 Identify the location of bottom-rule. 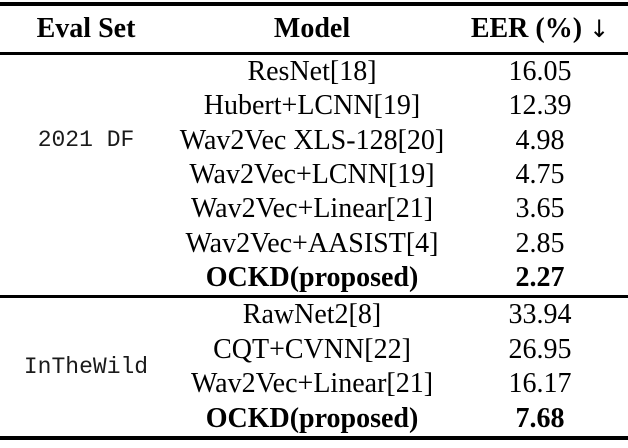
(314, 438).